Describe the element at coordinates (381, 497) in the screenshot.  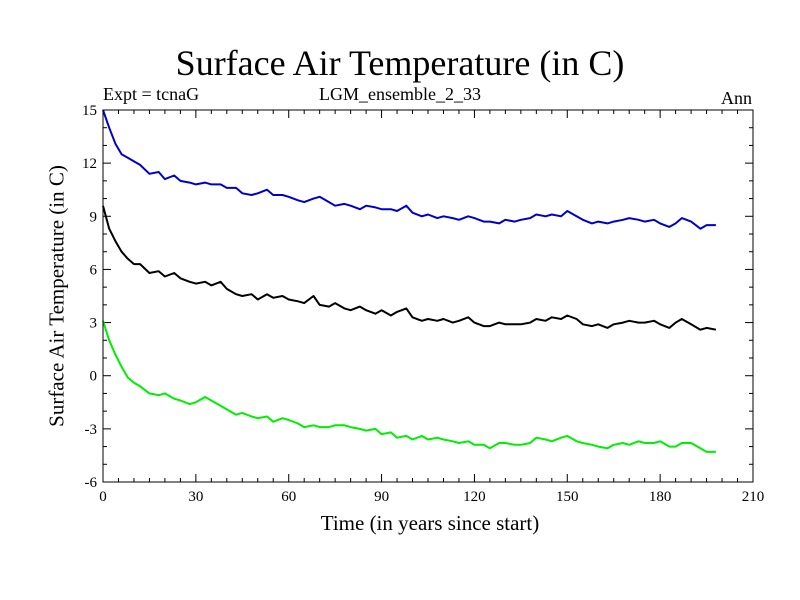
I see `x-tick-label: 90` at that location.